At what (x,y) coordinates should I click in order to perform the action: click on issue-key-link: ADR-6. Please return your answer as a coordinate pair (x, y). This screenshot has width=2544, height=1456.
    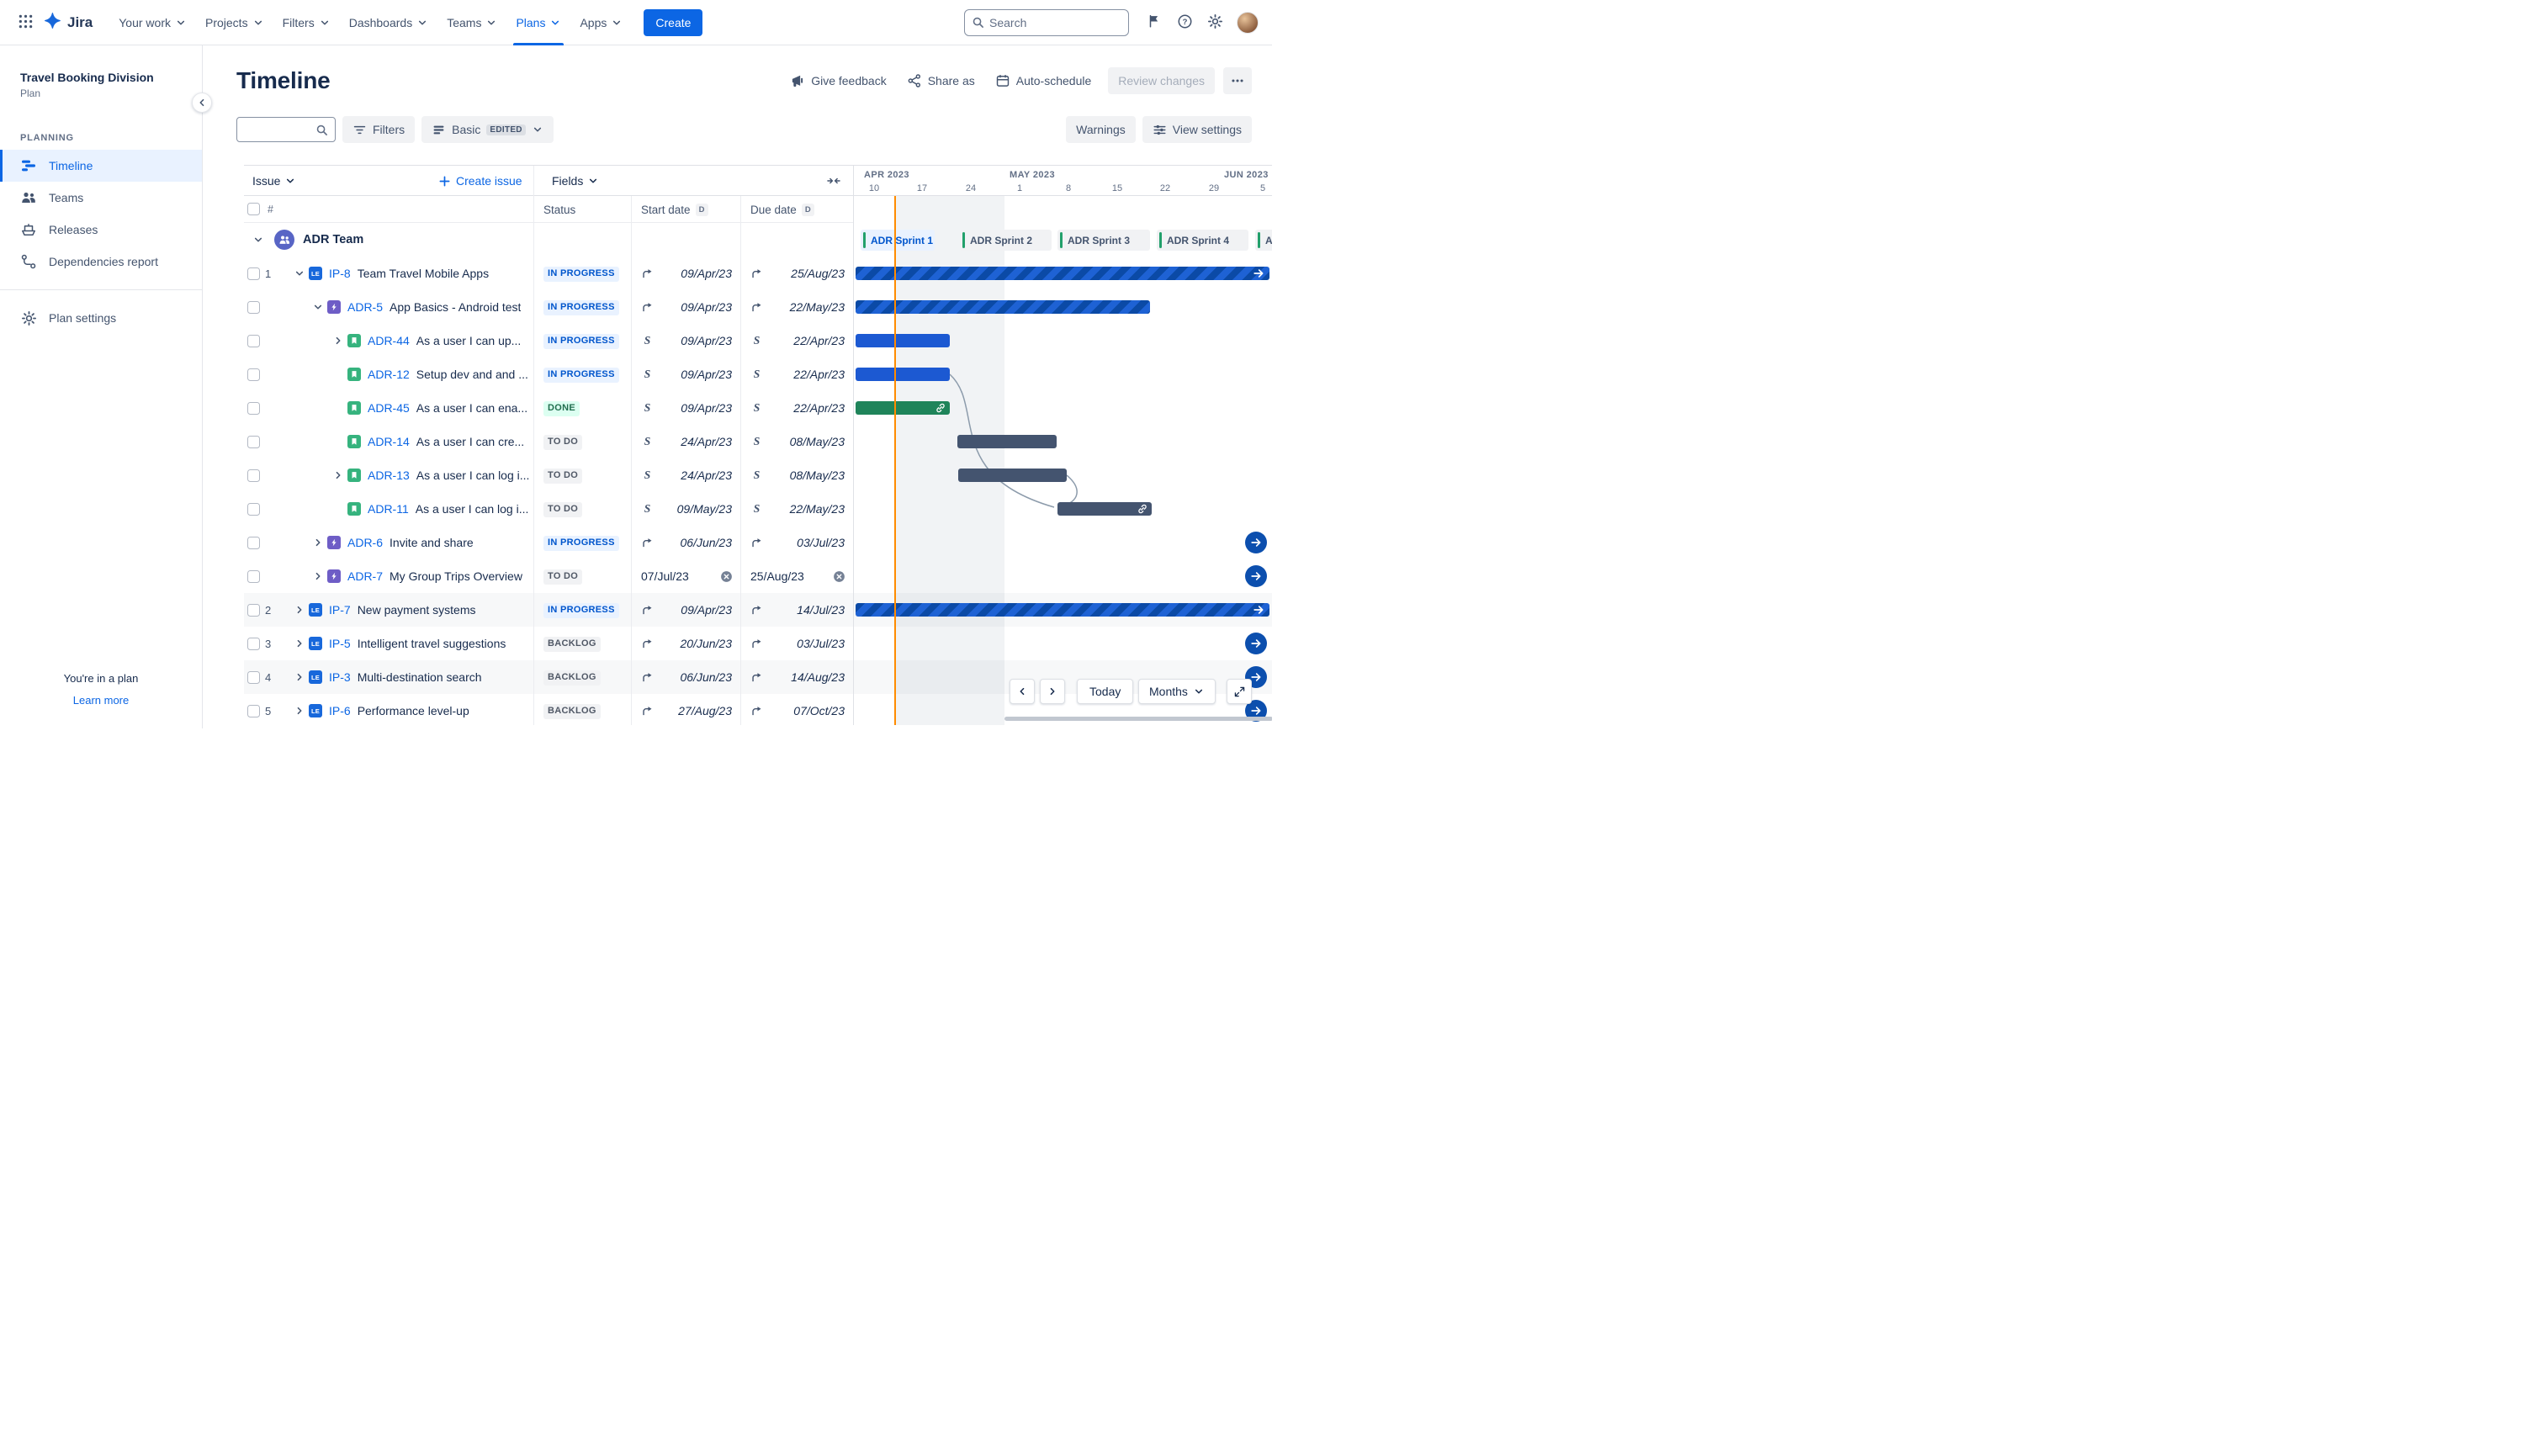
    Looking at the image, I should click on (365, 542).